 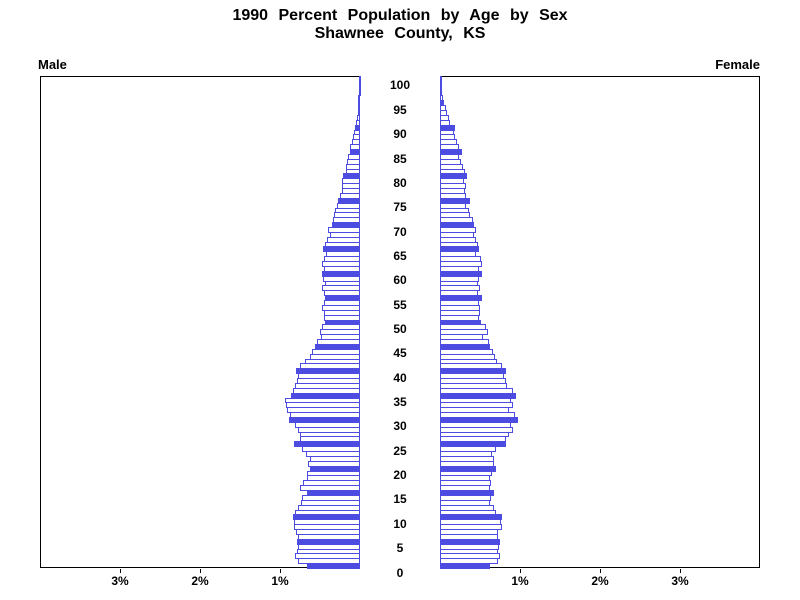 What do you see at coordinates (400, 548) in the screenshot?
I see `age-tick-label-5: 5` at bounding box center [400, 548].